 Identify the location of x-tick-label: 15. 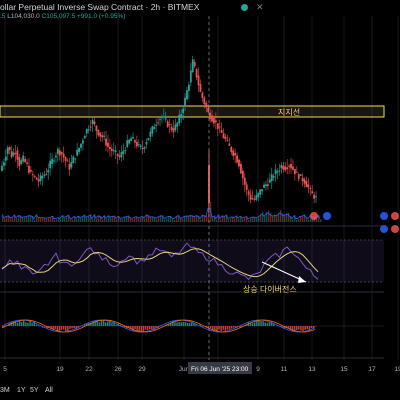
(344, 369).